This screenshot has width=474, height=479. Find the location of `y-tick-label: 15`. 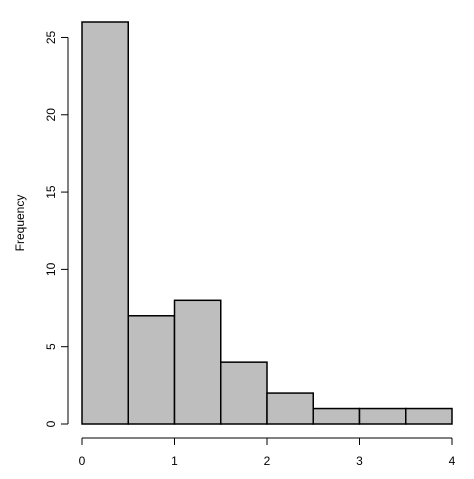

y-tick-label: 15 is located at coordinates (51, 192).